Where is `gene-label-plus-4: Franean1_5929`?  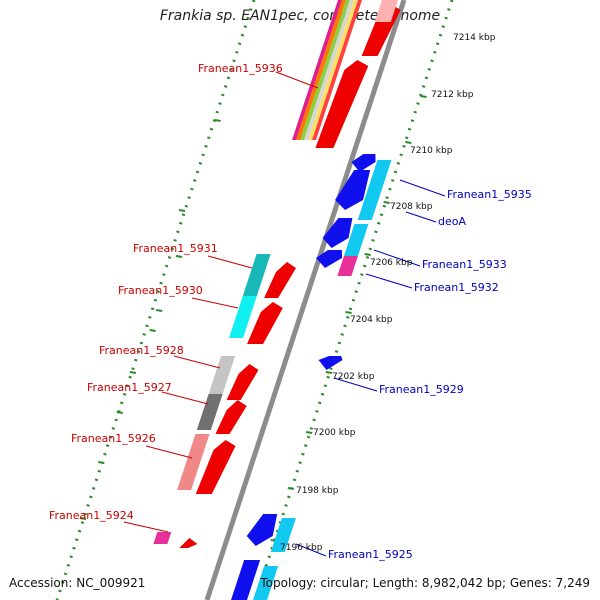 gene-label-plus-4: Franean1_5929 is located at coordinates (421, 389).